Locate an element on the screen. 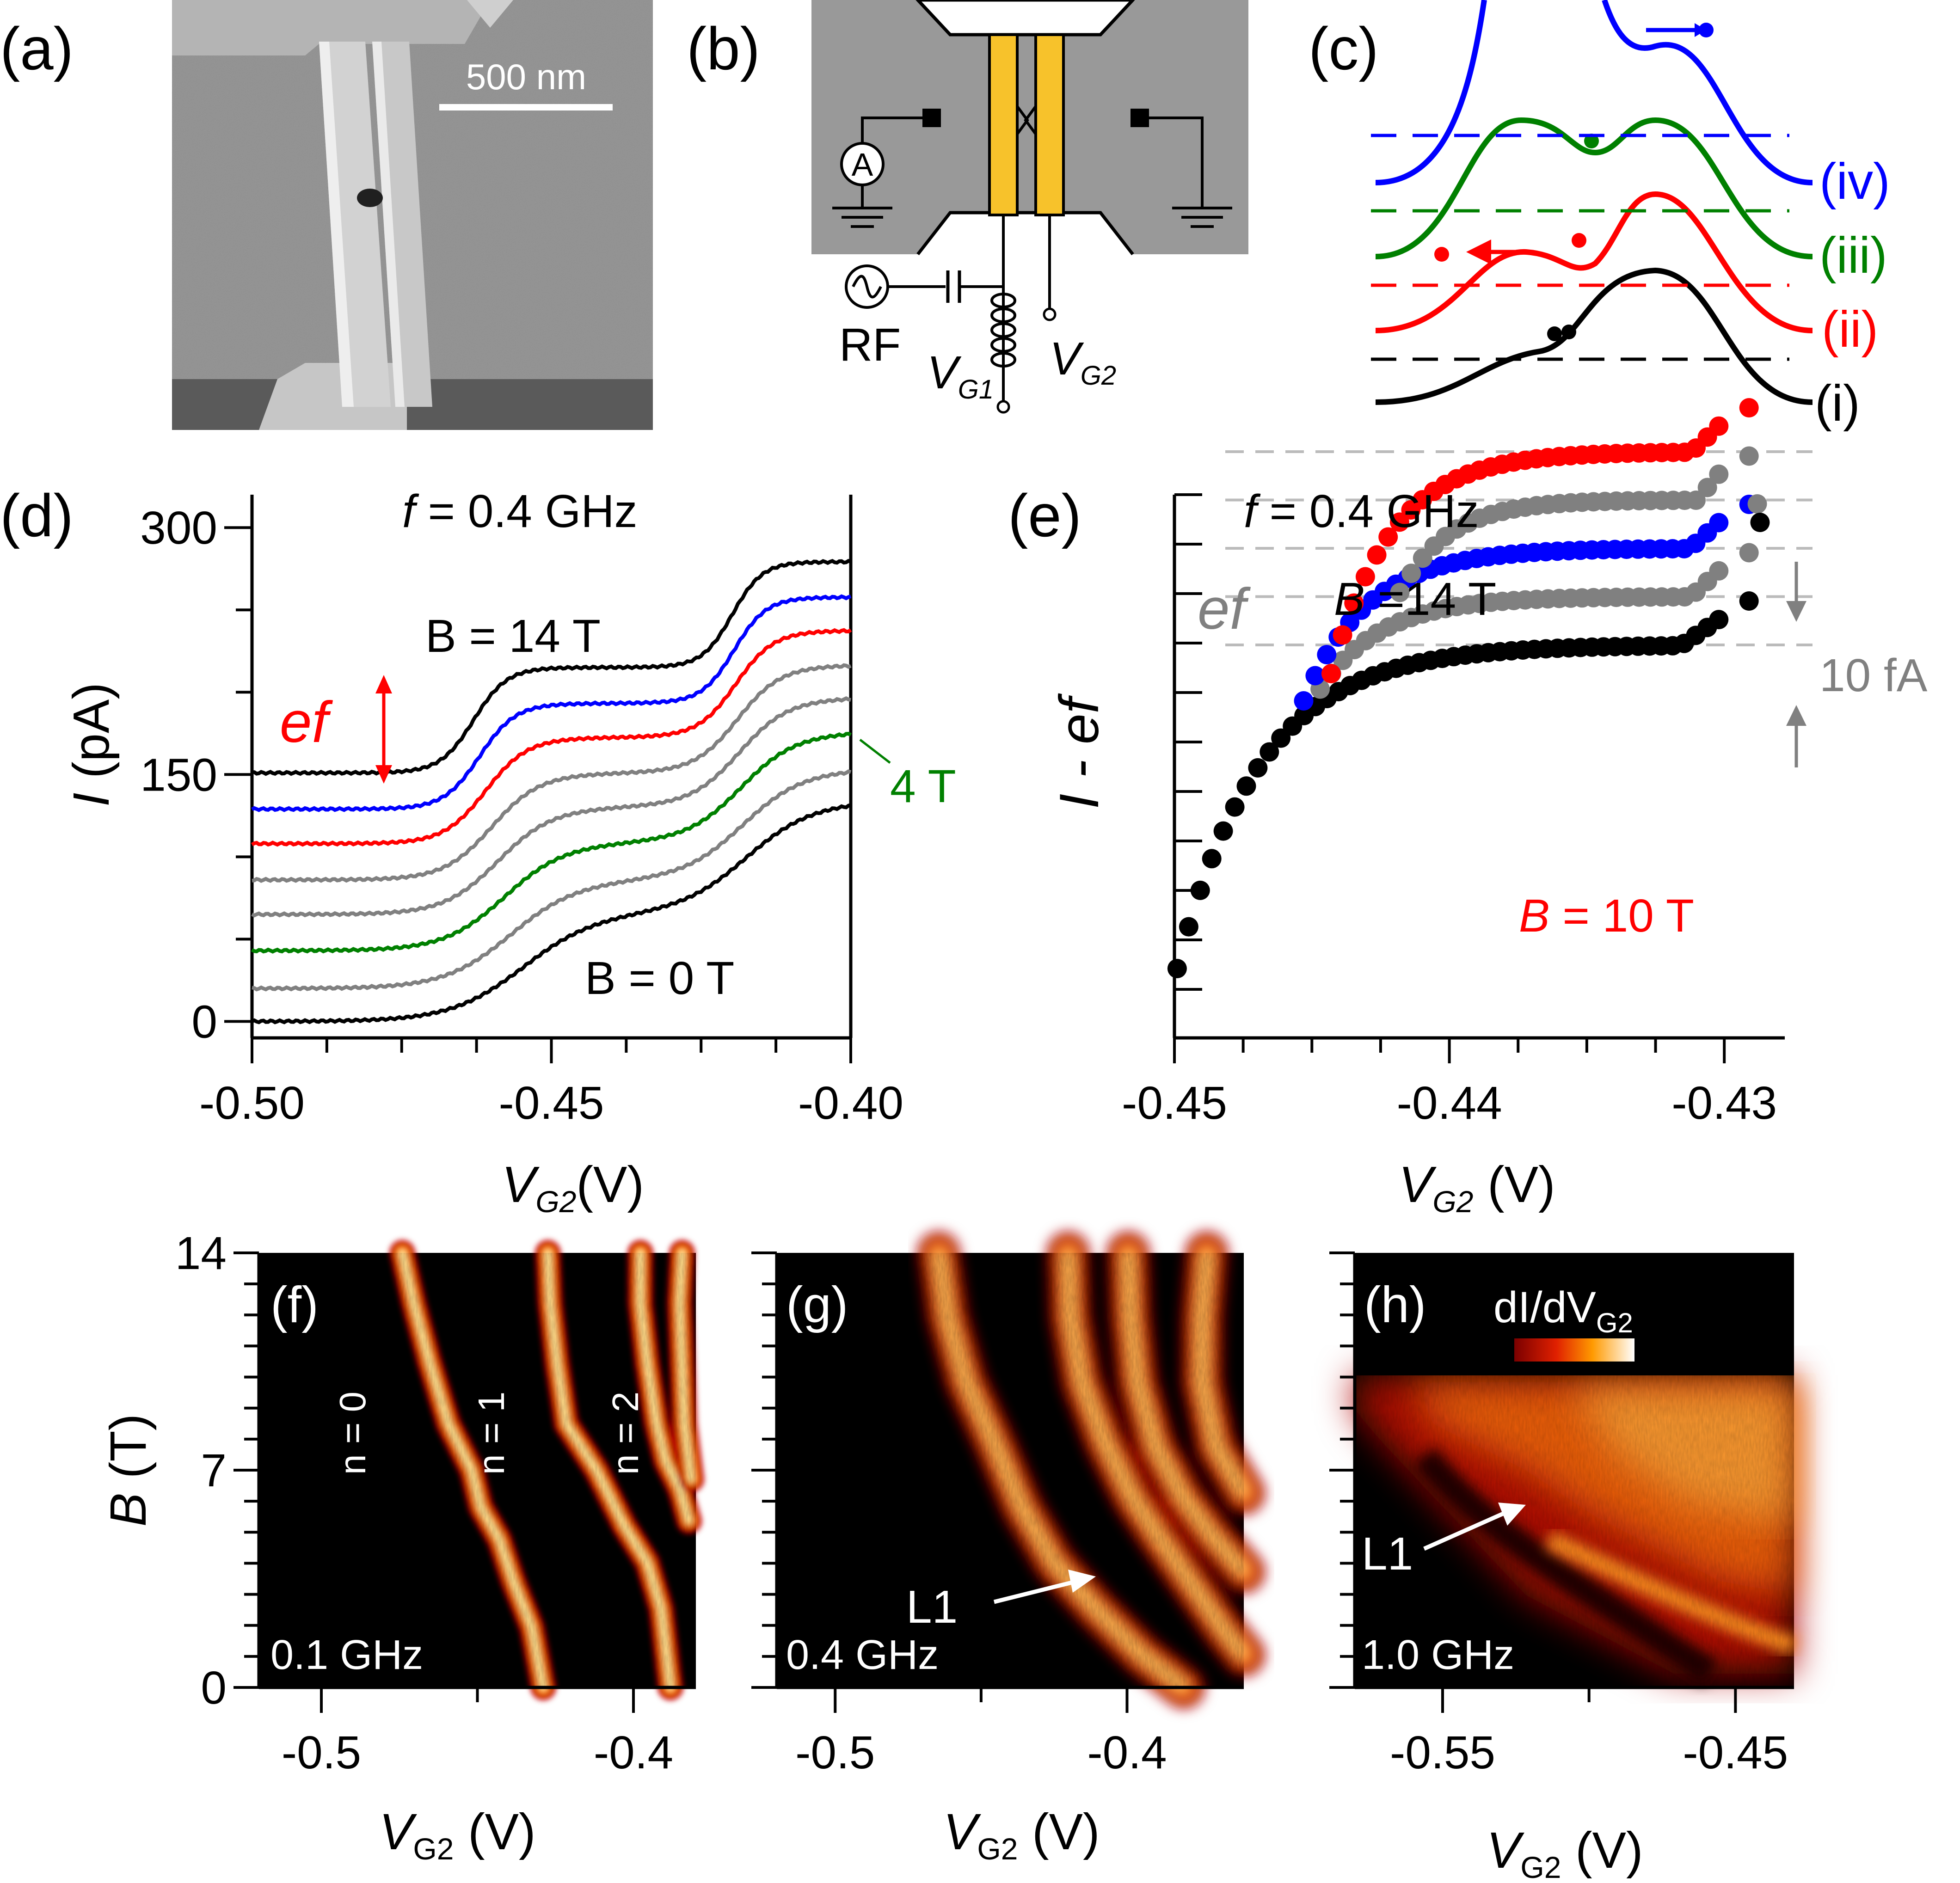 The height and width of the screenshot is (1883, 1960). g-xlabel-v: V is located at coordinates (962, 1832).